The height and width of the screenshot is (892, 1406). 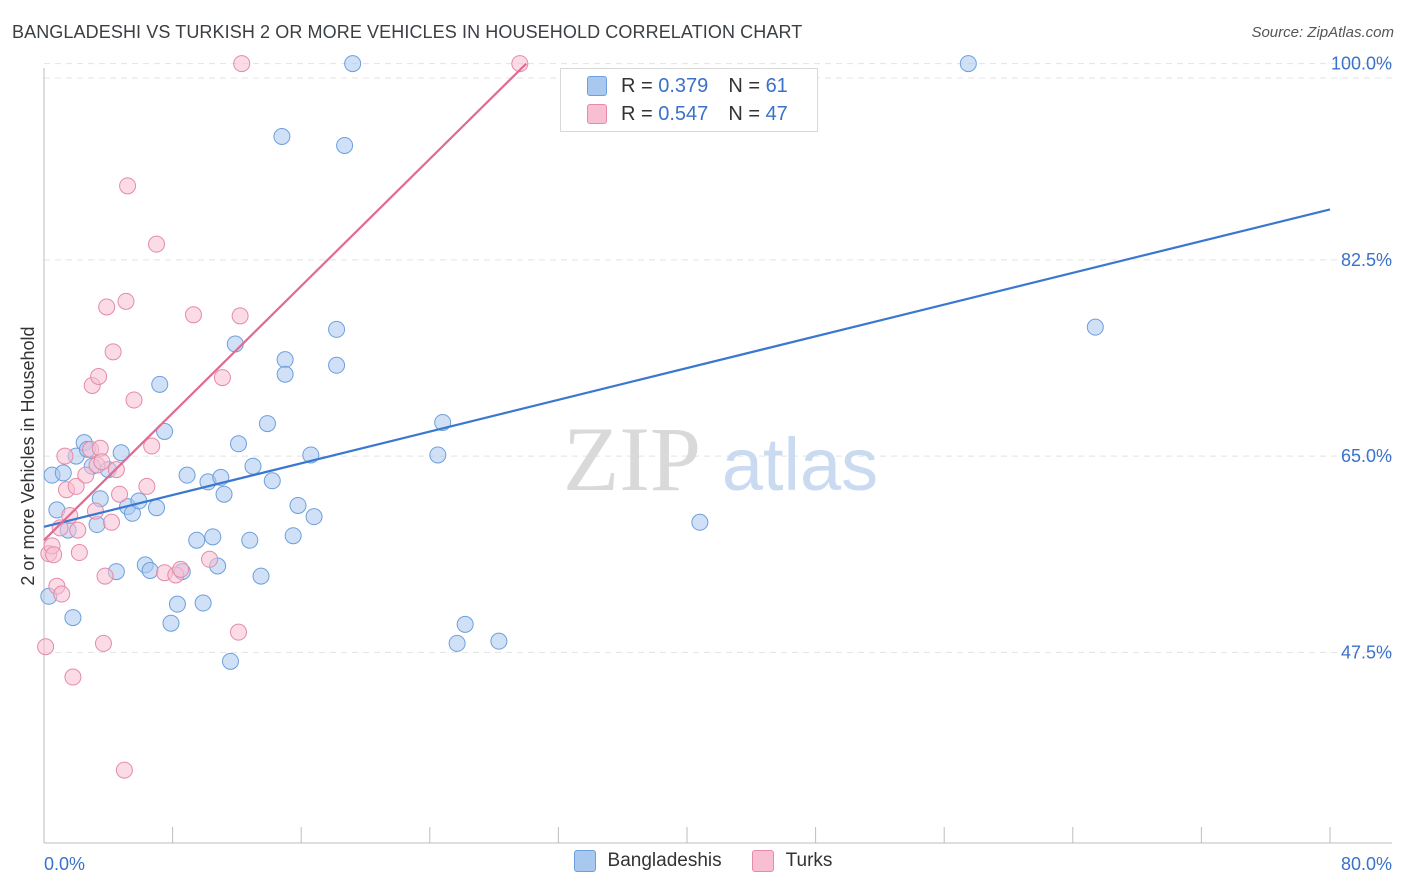 What do you see at coordinates (1366, 864) in the screenshot?
I see `x-tick-label: 80.0%` at bounding box center [1366, 864].